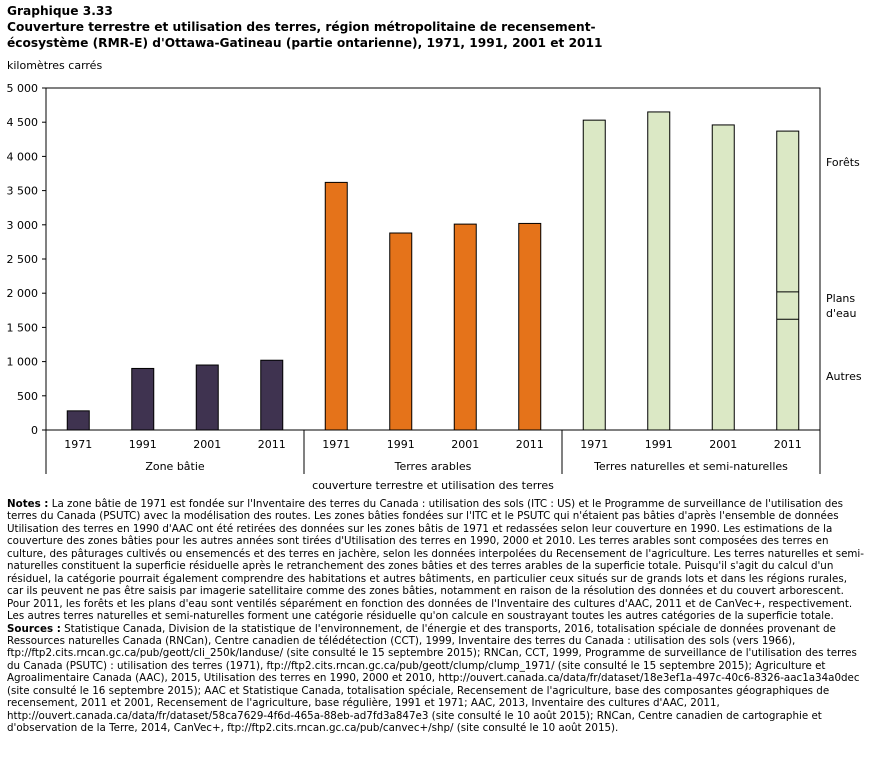 Image resolution: width=871 pixels, height=762 pixels. I want to click on group-label: Zone bâtie, so click(175, 466).